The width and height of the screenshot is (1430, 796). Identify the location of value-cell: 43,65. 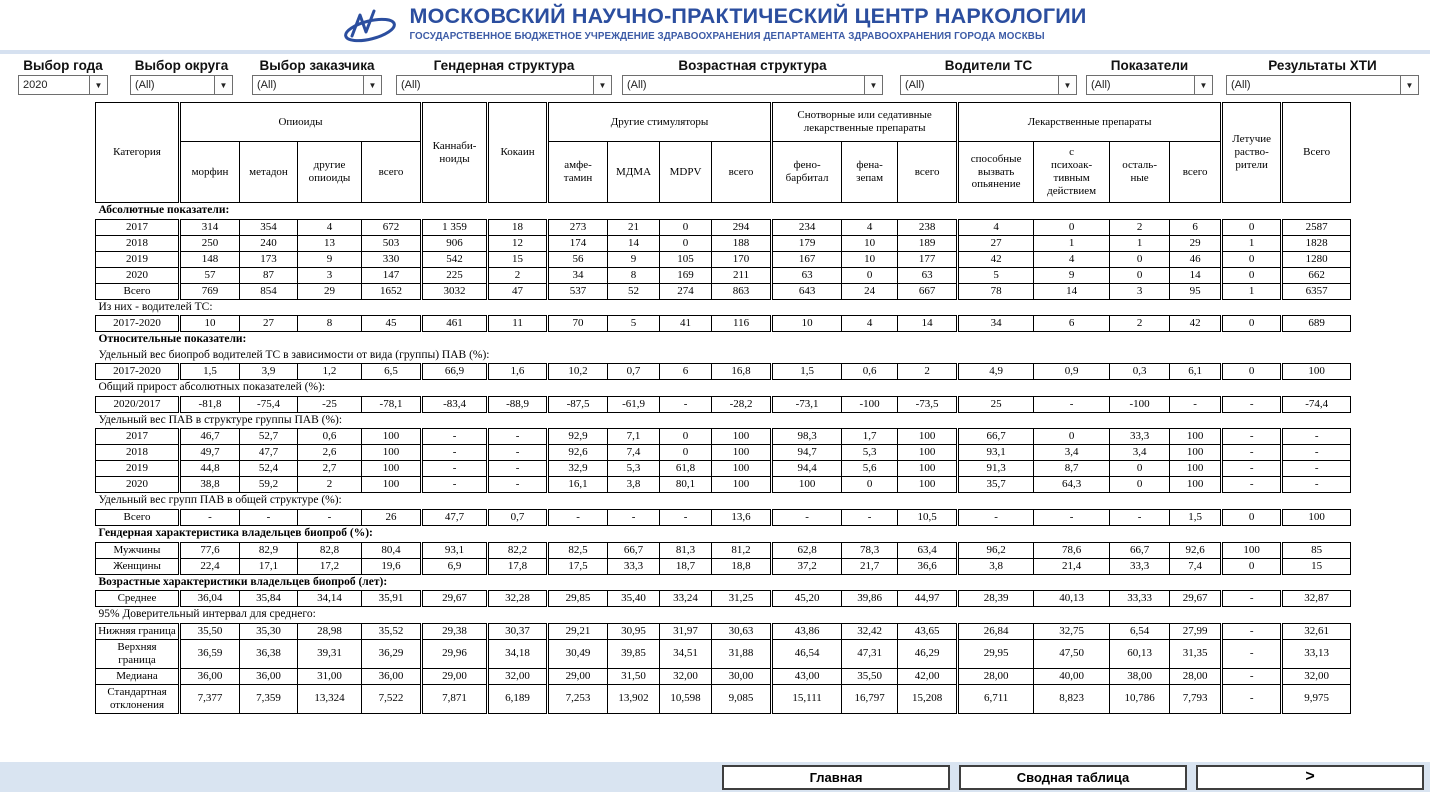
(928, 631).